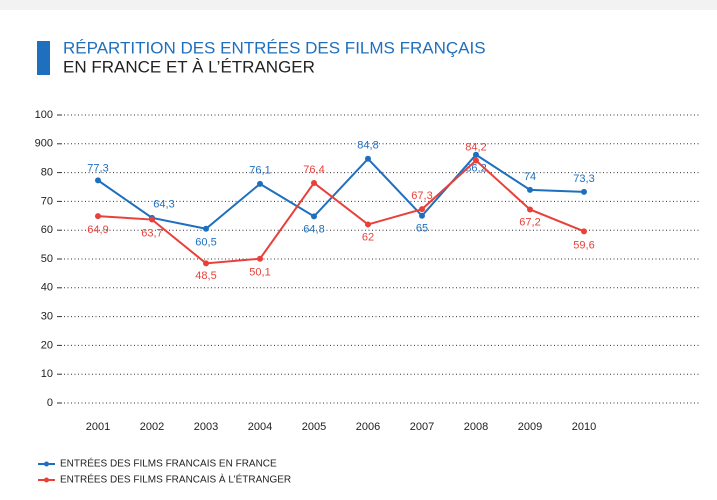  Describe the element at coordinates (50, 403) in the screenshot. I see `y-tick-label: 0` at that location.